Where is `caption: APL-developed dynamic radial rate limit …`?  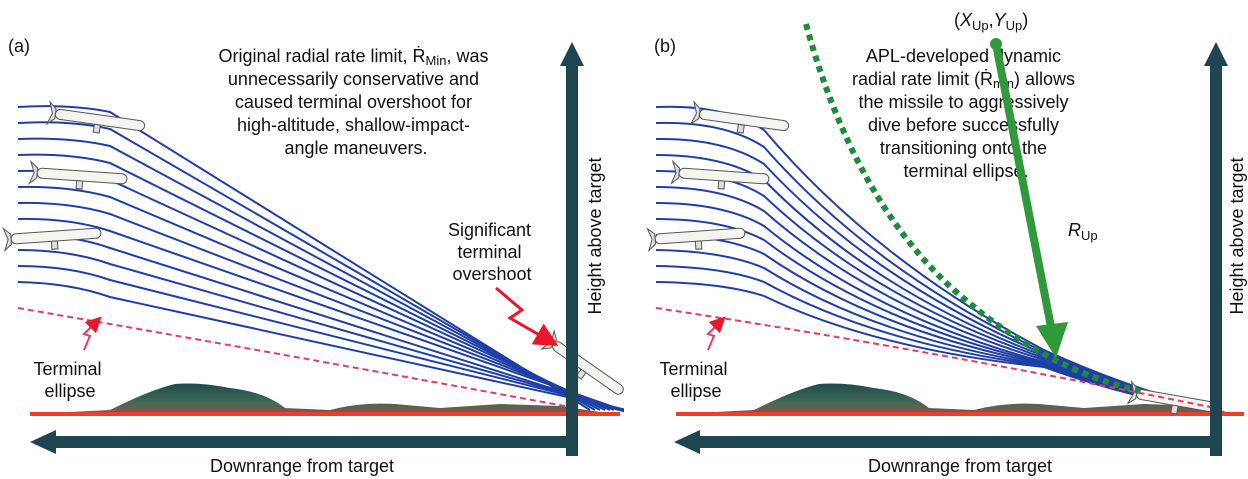 caption: APL-developed dynamic radial rate limit … is located at coordinates (966, 113).